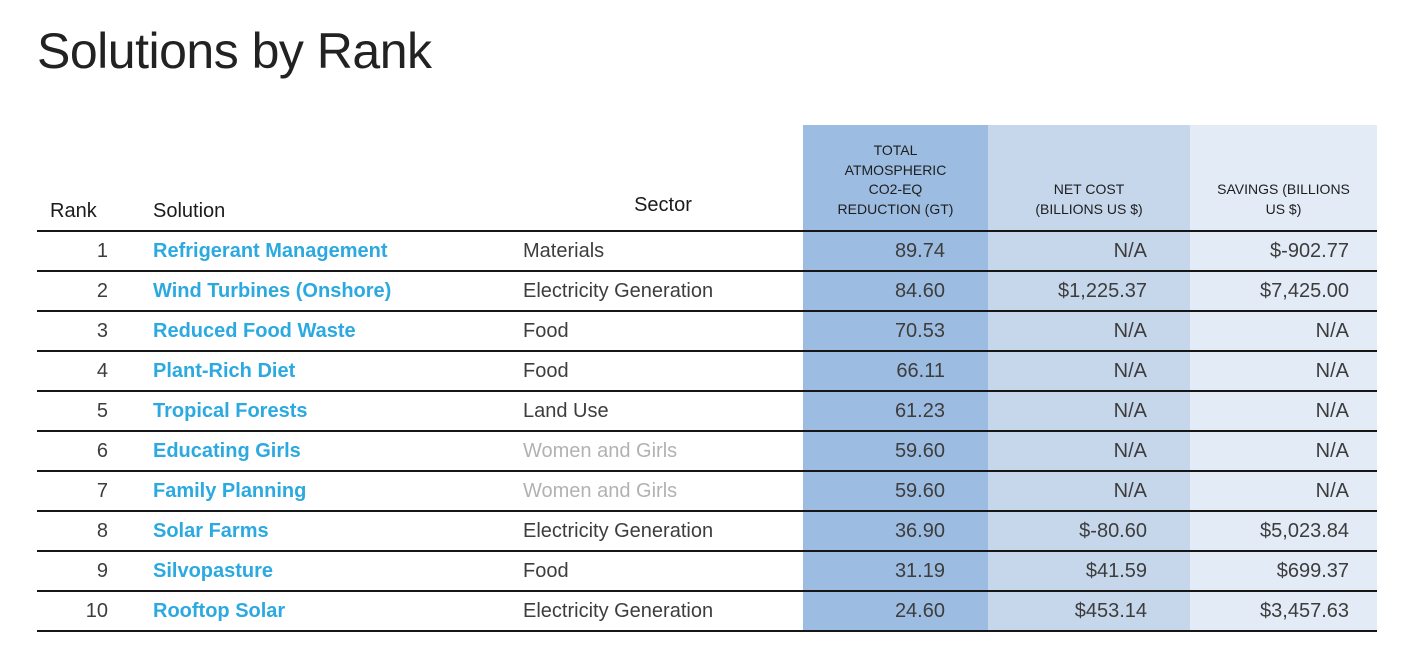 The height and width of the screenshot is (650, 1414). Describe the element at coordinates (707, 332) in the screenshot. I see `table-row: 3 Reduced Food Waste Food 70.53 N/A N/A` at that location.